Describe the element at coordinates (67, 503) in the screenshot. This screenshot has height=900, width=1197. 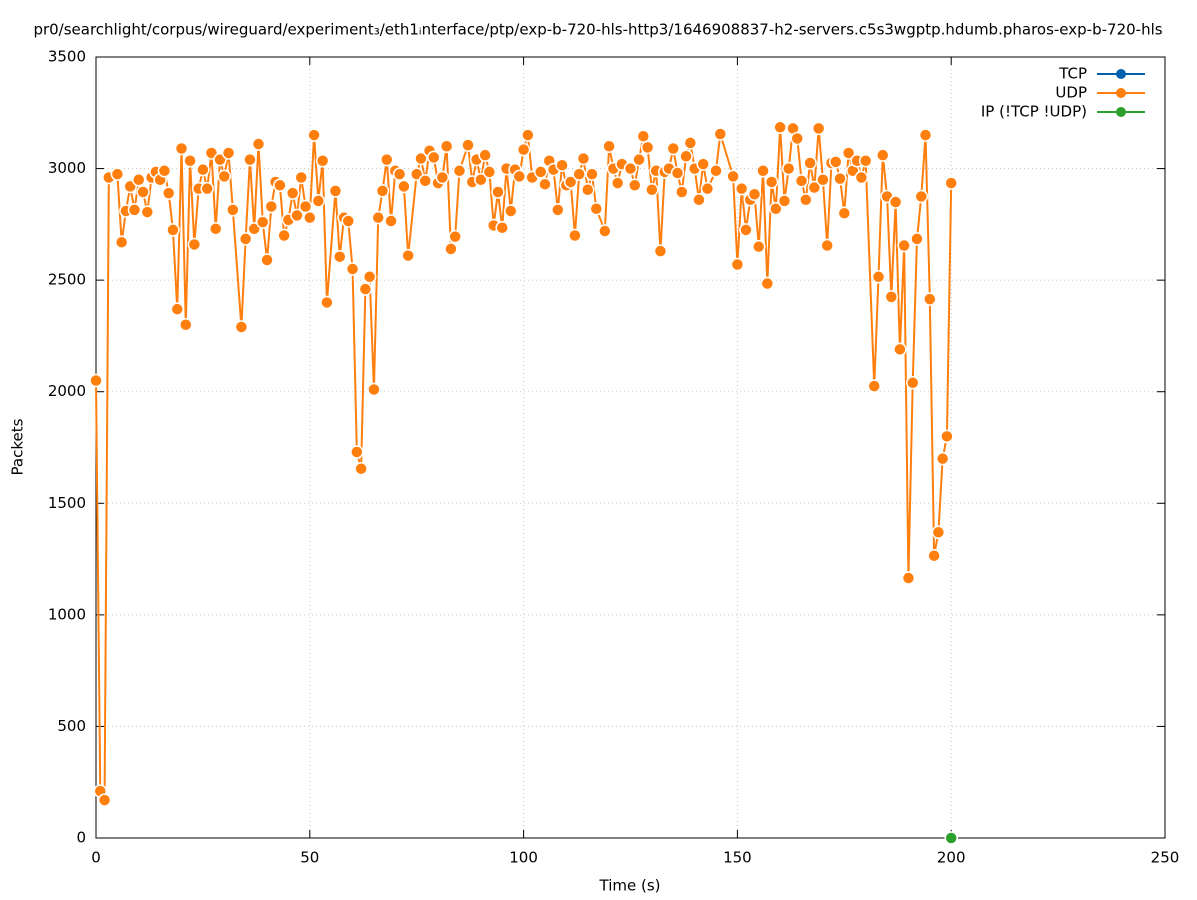
I see `y-tick-label: 1500` at that location.